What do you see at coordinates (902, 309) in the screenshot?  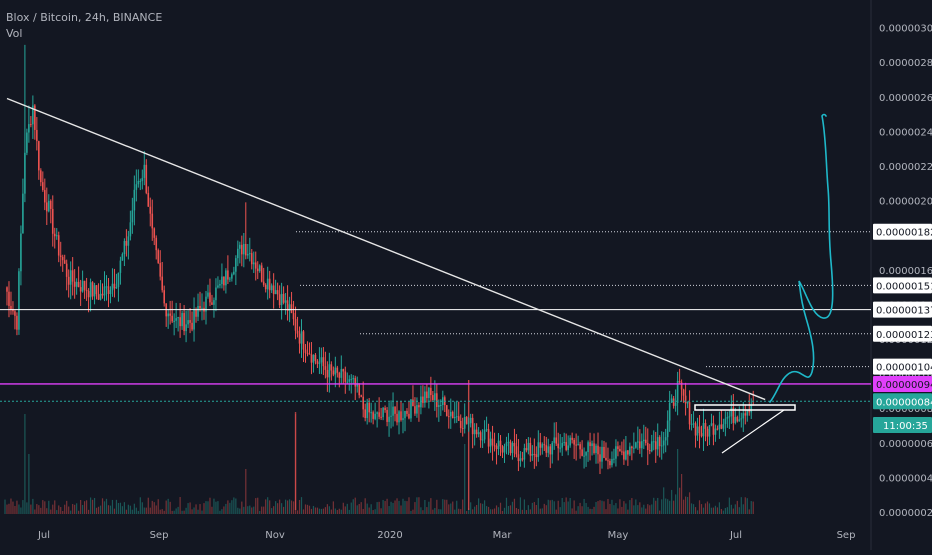 I see `price-label-box` at bounding box center [902, 309].